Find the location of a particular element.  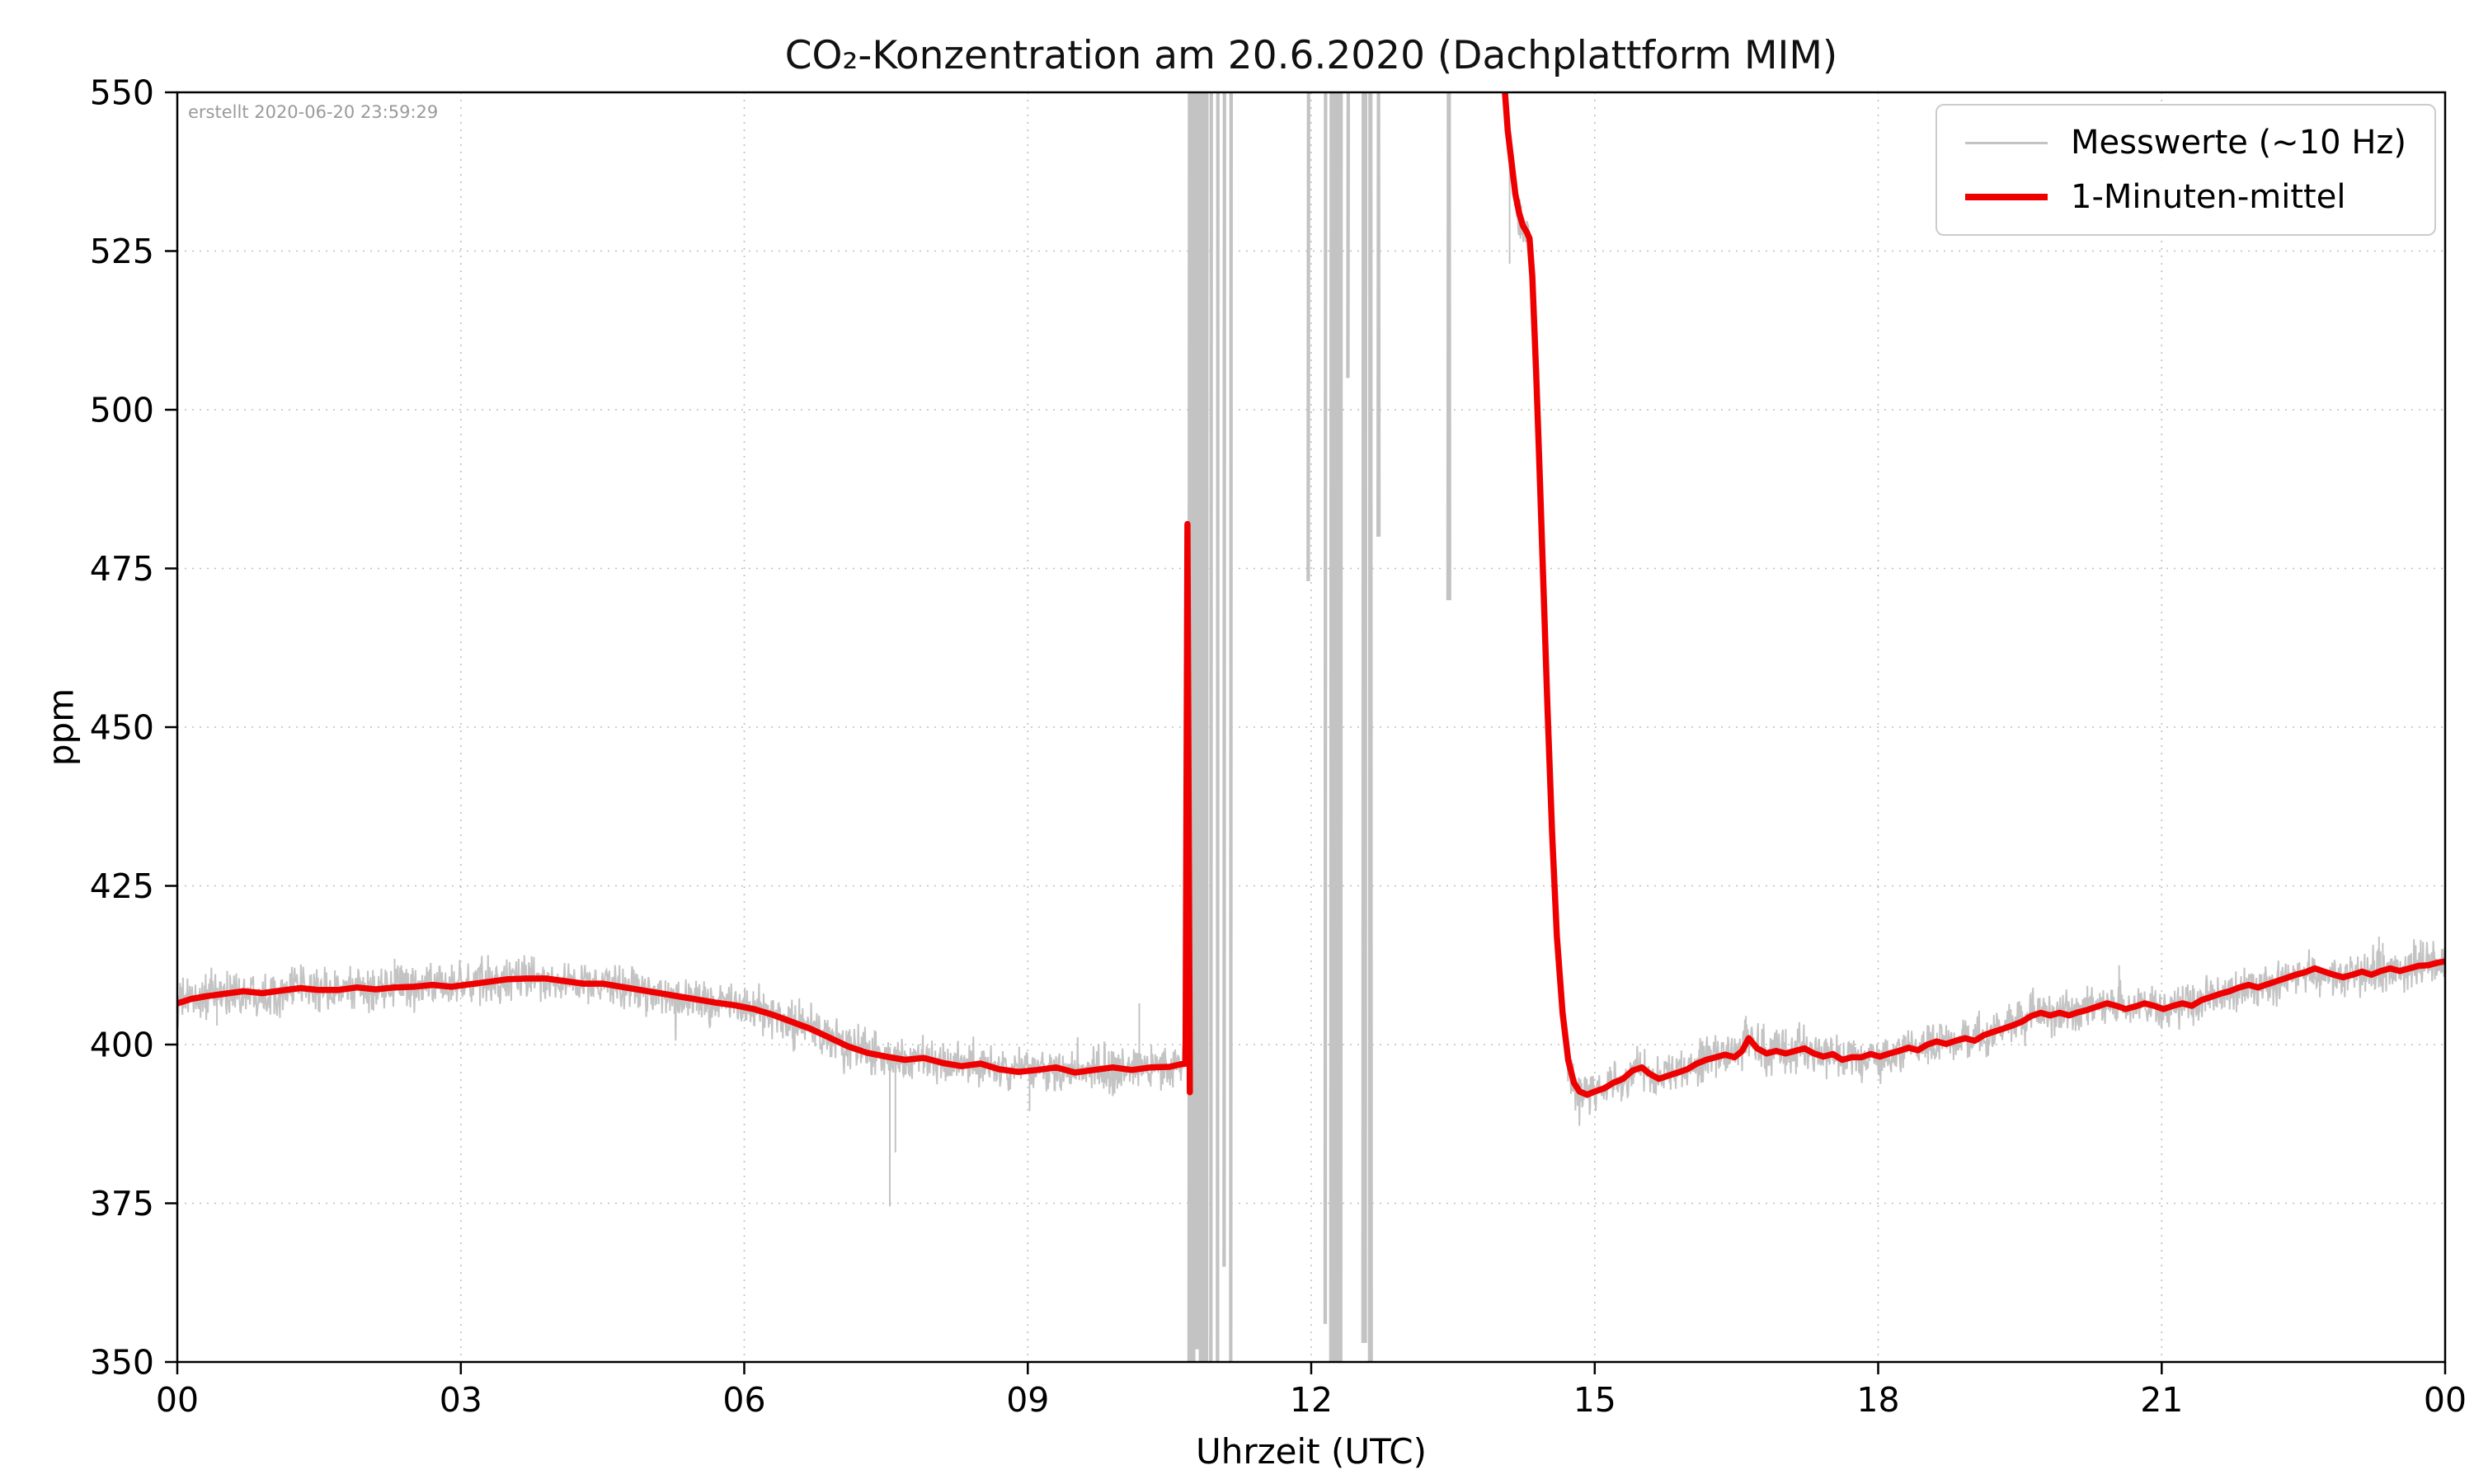

legend-entry-mean: 1-Minuten-mittel is located at coordinates (2185, 197).